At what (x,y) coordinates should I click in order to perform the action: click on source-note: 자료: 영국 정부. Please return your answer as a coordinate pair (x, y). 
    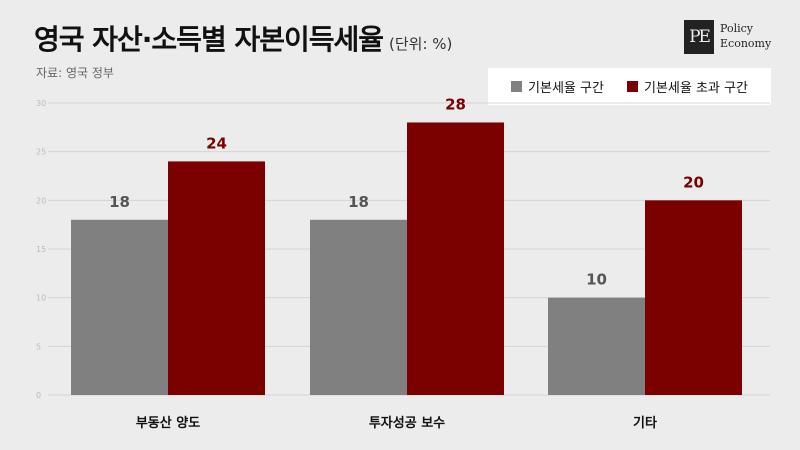
    Looking at the image, I should click on (75, 73).